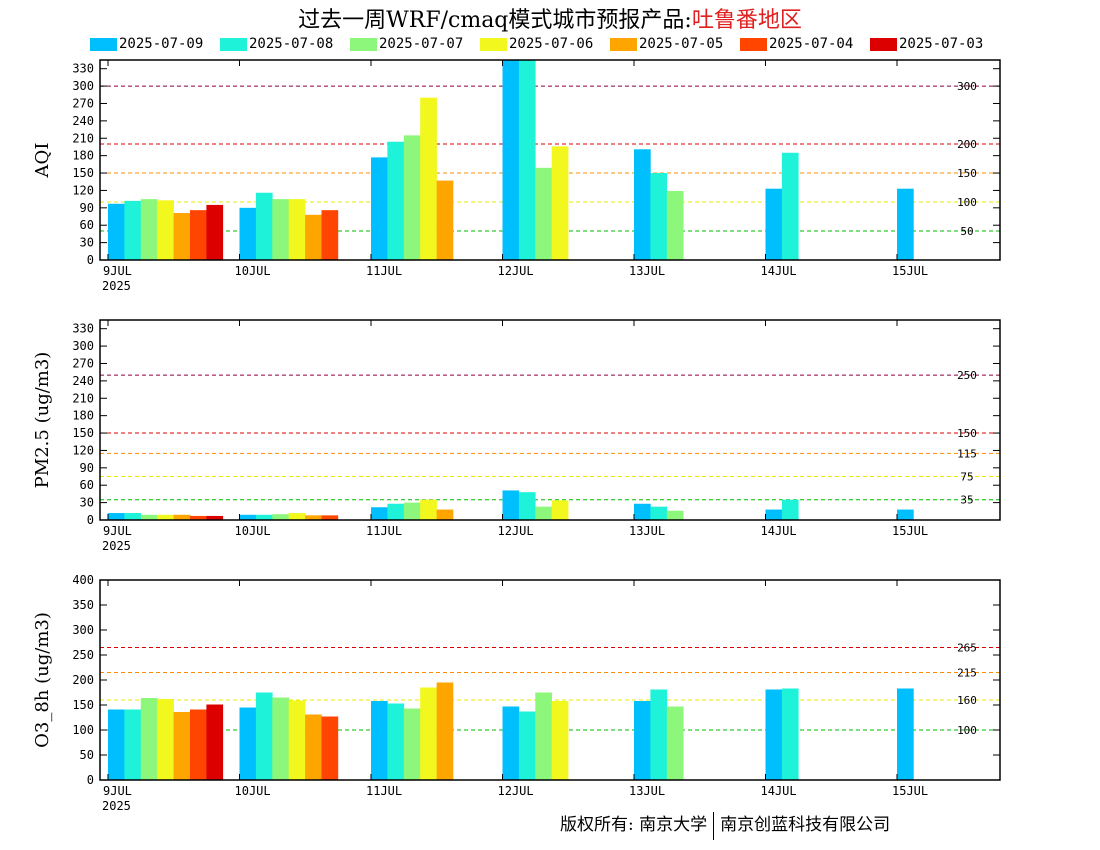  Describe the element at coordinates (550, 18) in the screenshot. I see `page-title: 过去一周WRF/cmaq模式城市预报产品:吐鲁番地区` at that location.